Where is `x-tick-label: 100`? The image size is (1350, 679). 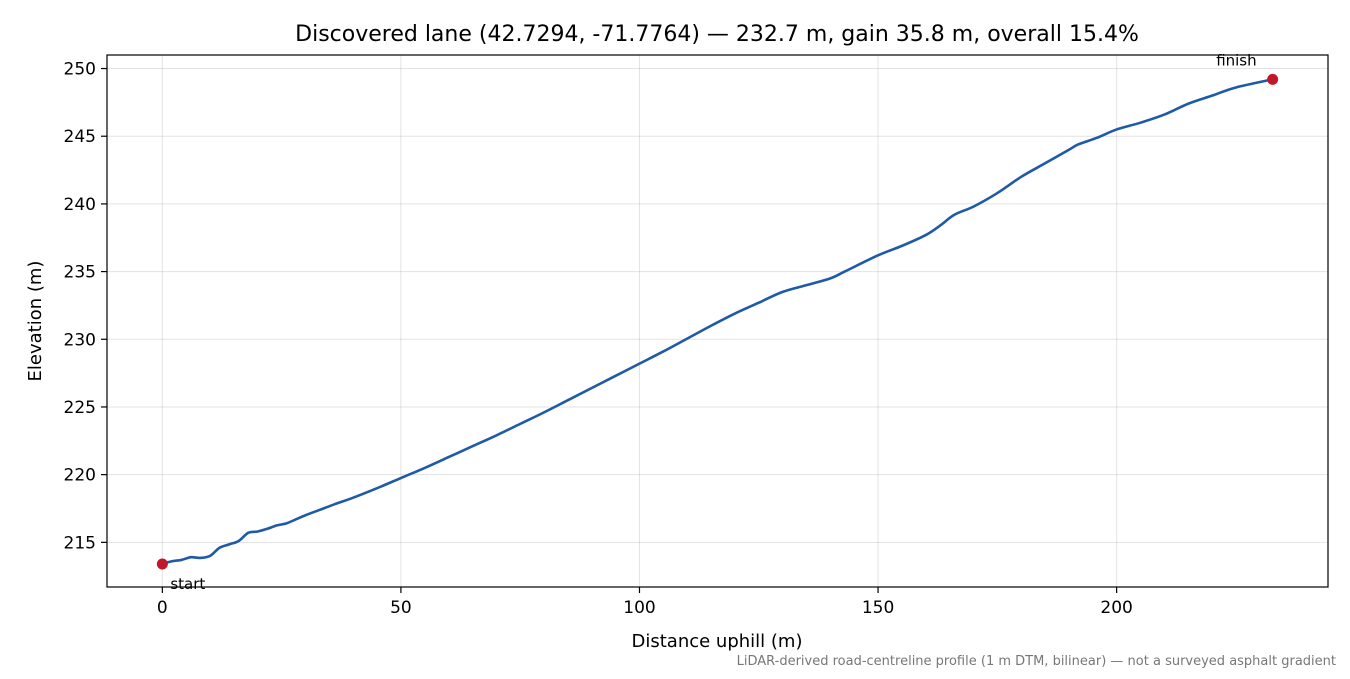
x-tick-label: 100 is located at coordinates (639, 608).